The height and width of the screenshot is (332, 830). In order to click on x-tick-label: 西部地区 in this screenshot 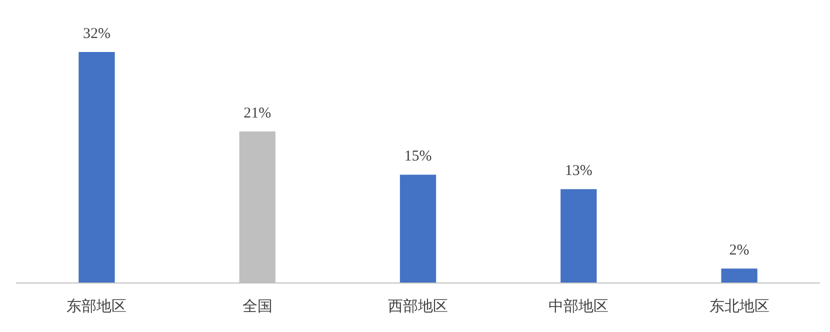, I will do `click(418, 306)`.